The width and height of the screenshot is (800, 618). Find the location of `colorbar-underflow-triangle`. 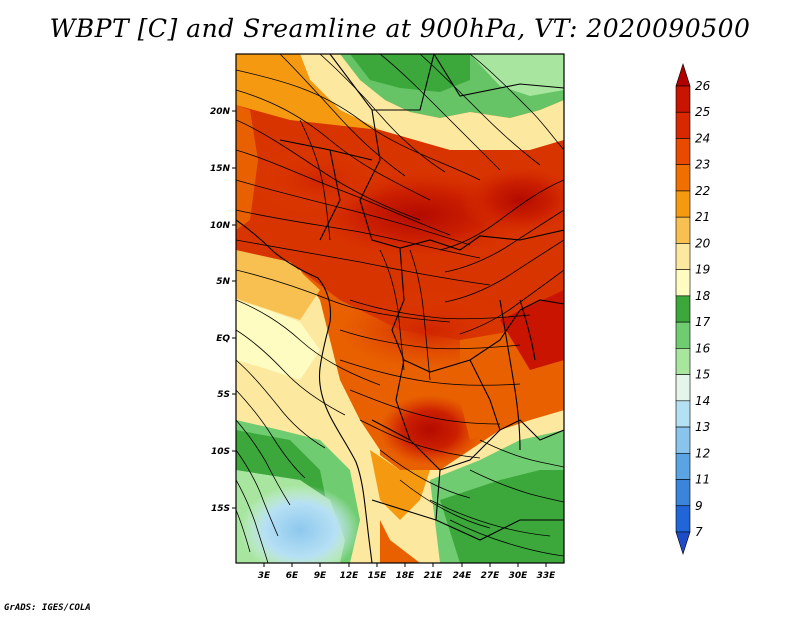

colorbar-underflow-triangle is located at coordinates (683, 543).